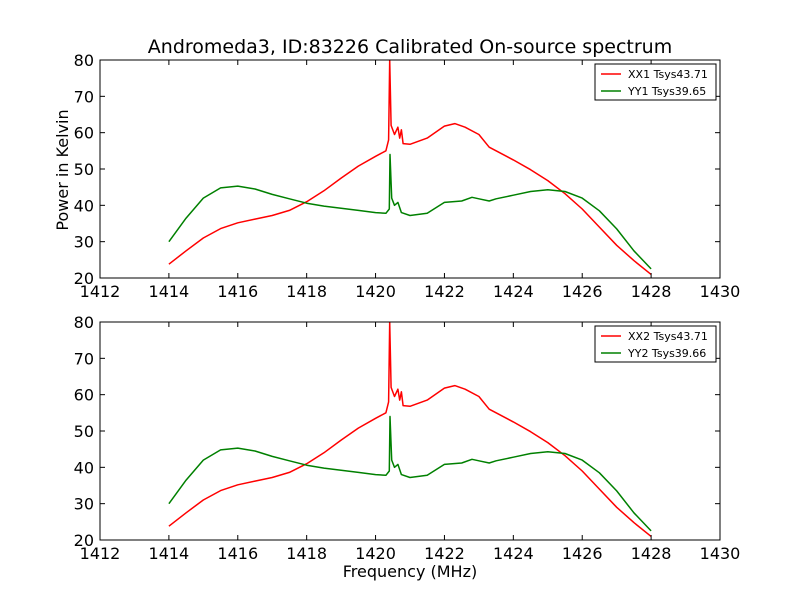 The image size is (800, 600). What do you see at coordinates (410, 473) in the screenshot?
I see `series-line-yy2` at bounding box center [410, 473].